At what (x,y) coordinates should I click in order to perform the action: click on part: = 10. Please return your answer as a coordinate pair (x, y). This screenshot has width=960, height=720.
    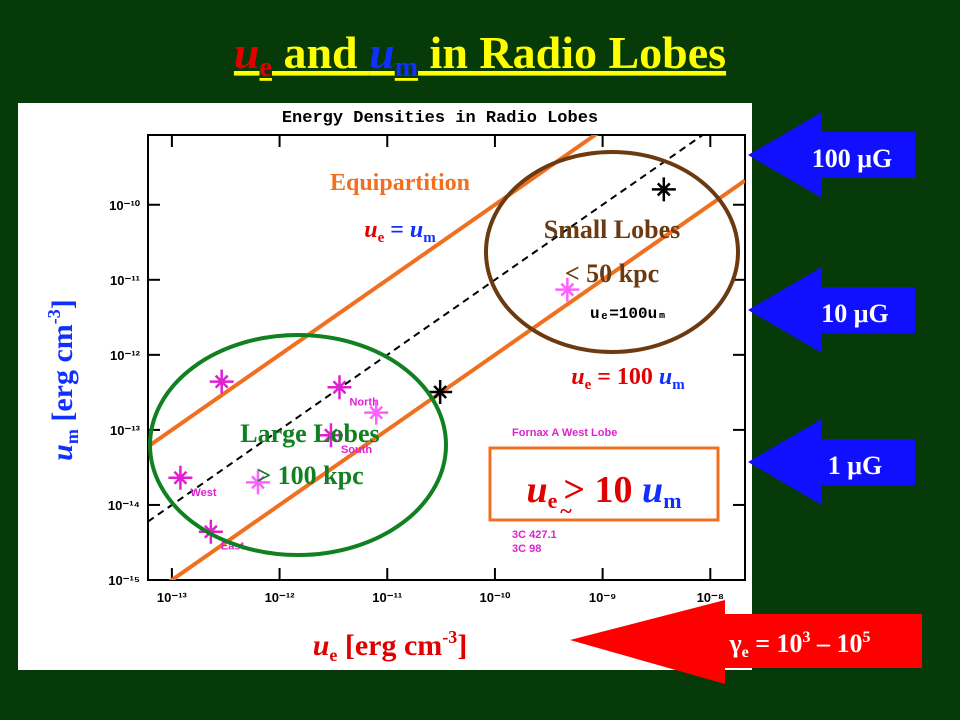
    Looking at the image, I should click on (776, 643).